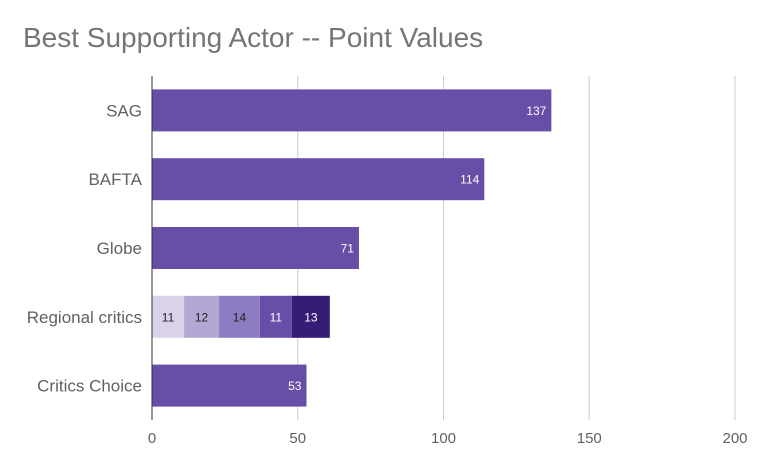  I want to click on category-label-regional-critics: Regional critics, so click(84, 317).